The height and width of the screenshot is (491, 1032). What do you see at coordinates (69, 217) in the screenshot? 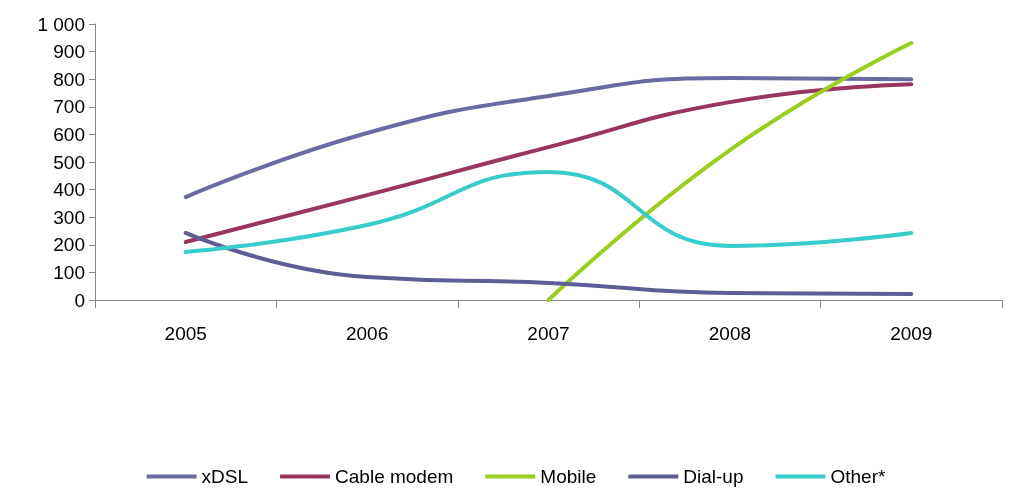
I see `y-tick-label: 300` at bounding box center [69, 217].